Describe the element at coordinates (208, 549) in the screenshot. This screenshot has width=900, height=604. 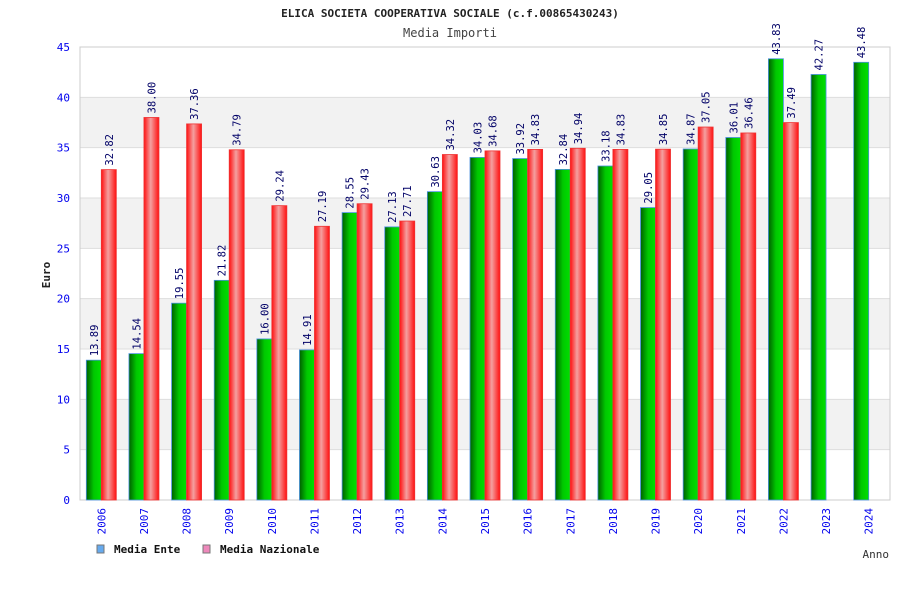
I see `legend: Media Ente Media Nazionale` at that location.